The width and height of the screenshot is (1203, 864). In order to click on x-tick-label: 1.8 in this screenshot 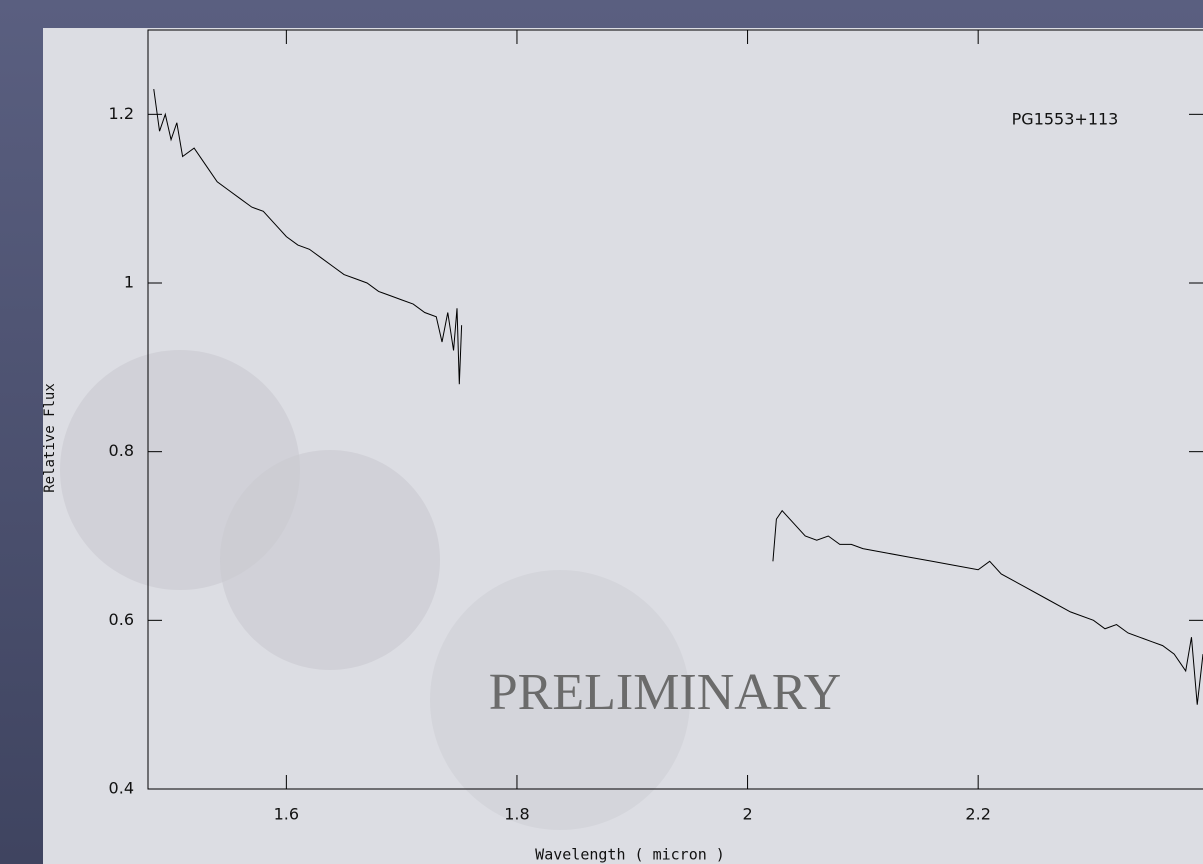, I will do `click(516, 814)`.